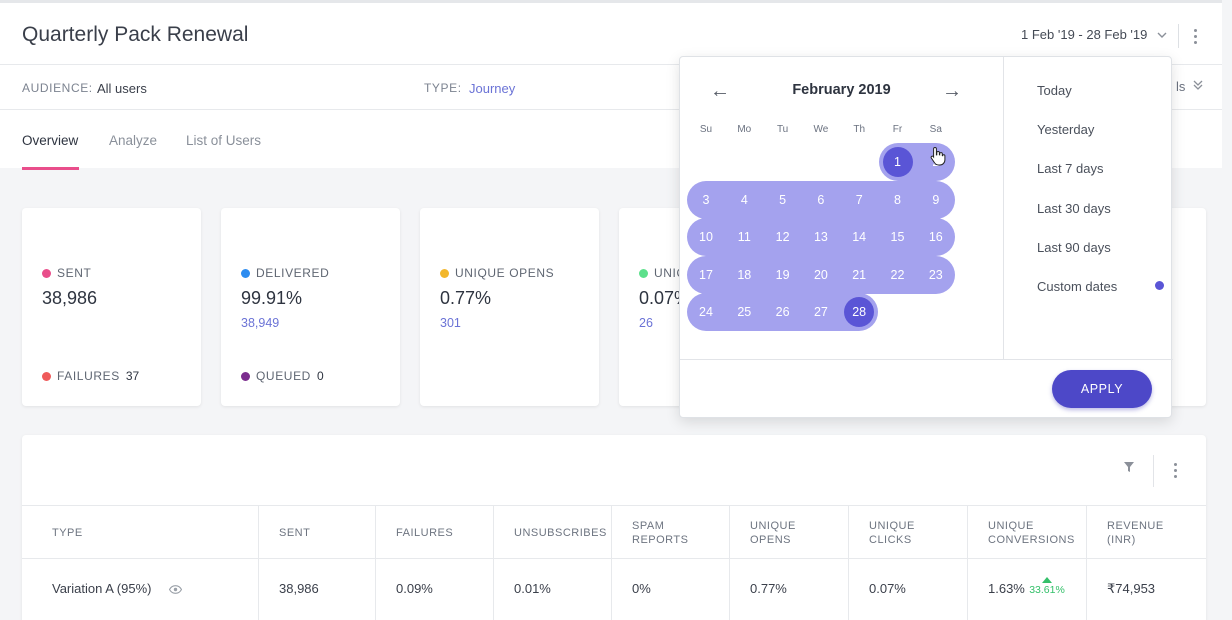  I want to click on calendar-day: 4, so click(744, 199).